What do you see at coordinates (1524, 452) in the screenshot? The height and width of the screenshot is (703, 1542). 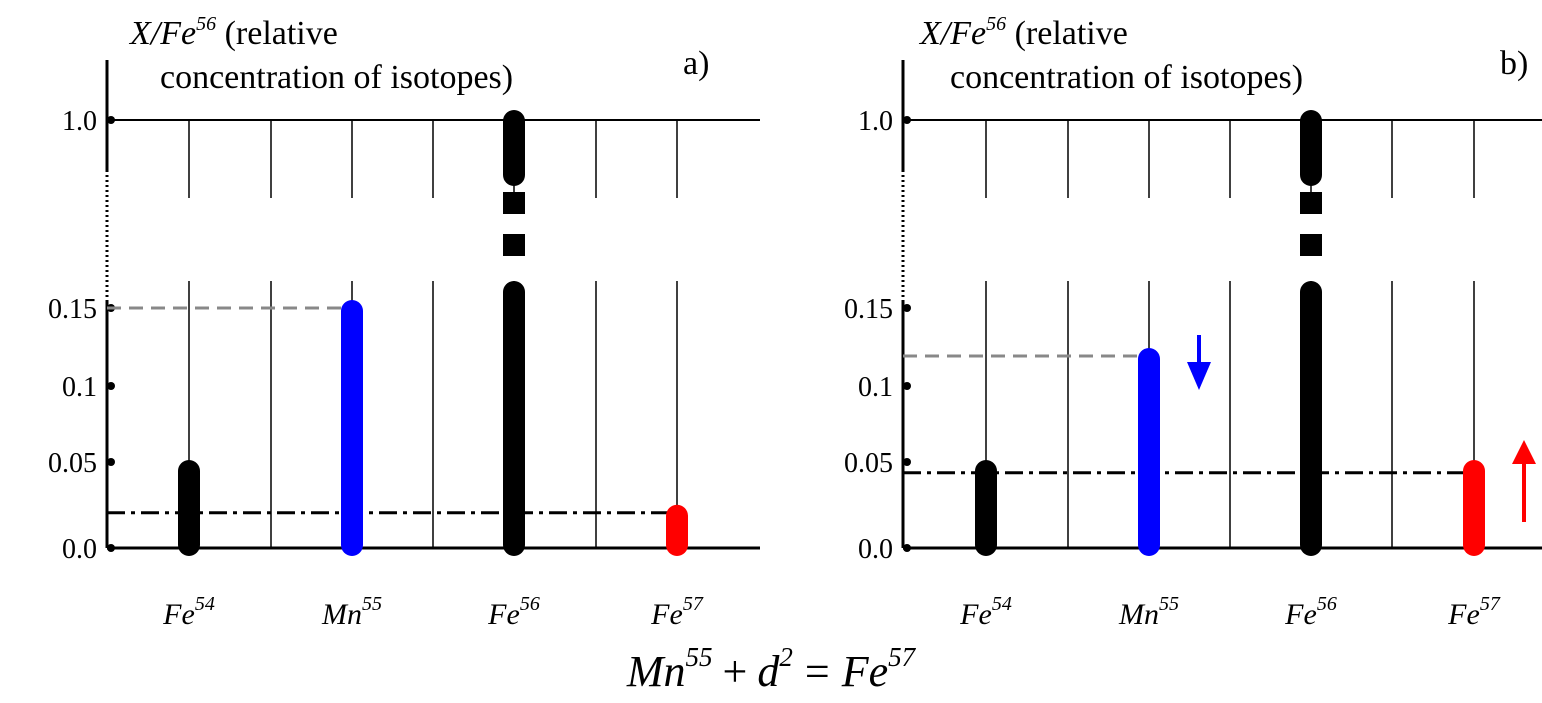 I see `up-arrow-head` at bounding box center [1524, 452].